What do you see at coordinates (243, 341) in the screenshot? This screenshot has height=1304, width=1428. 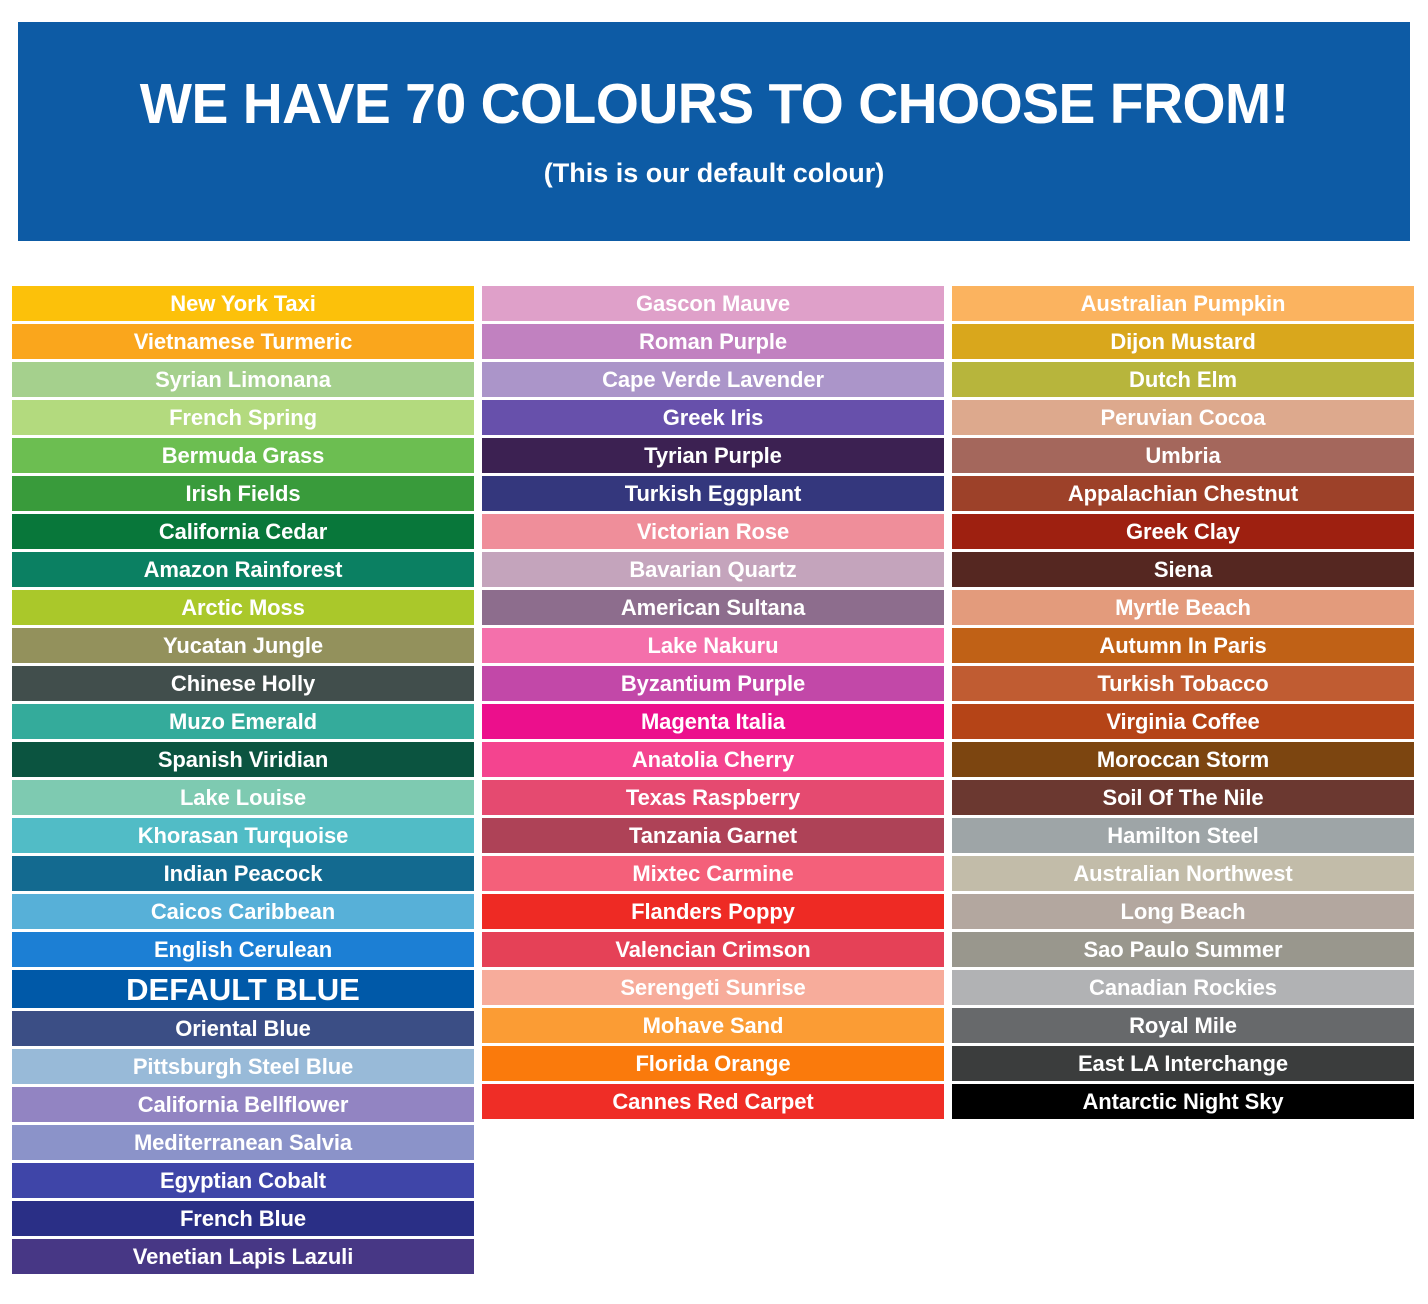 I see `colour-swatch: Vietnamese Turmeric` at bounding box center [243, 341].